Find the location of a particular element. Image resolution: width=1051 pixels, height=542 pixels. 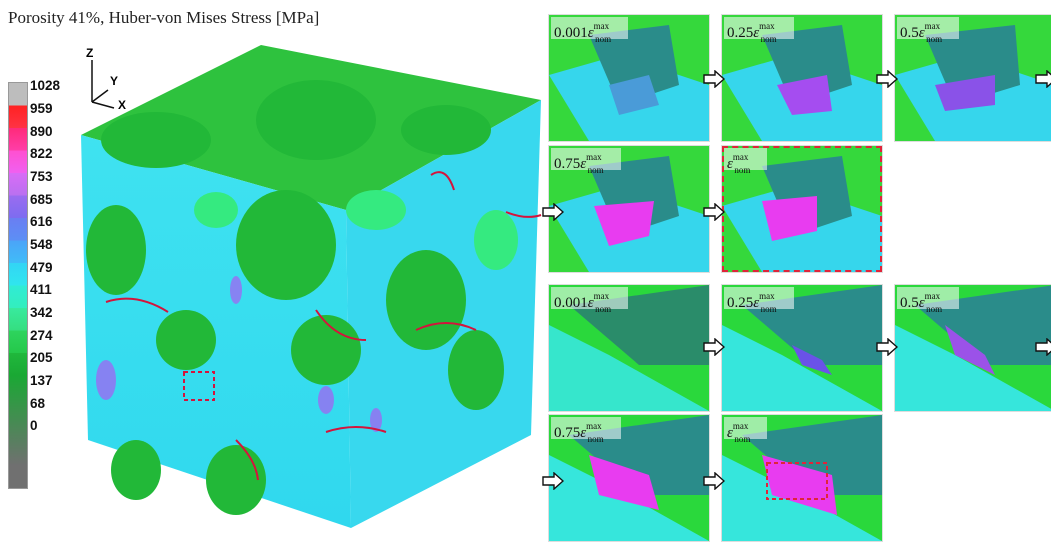

axis-triad-lines is located at coordinates (103, 84).